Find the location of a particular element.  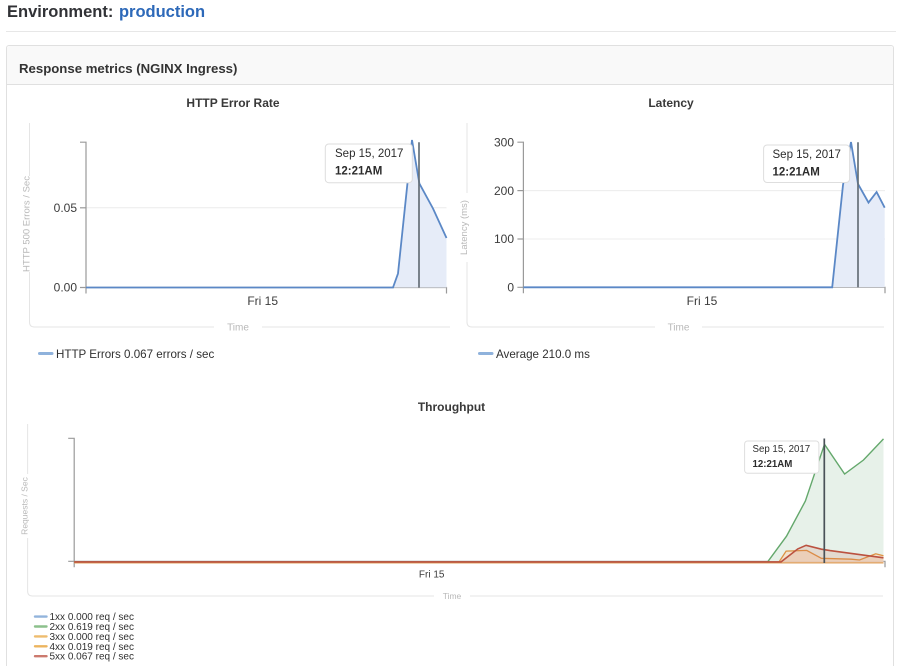

svg-text: 2xx 0.619 req / sec is located at coordinates (92, 627).